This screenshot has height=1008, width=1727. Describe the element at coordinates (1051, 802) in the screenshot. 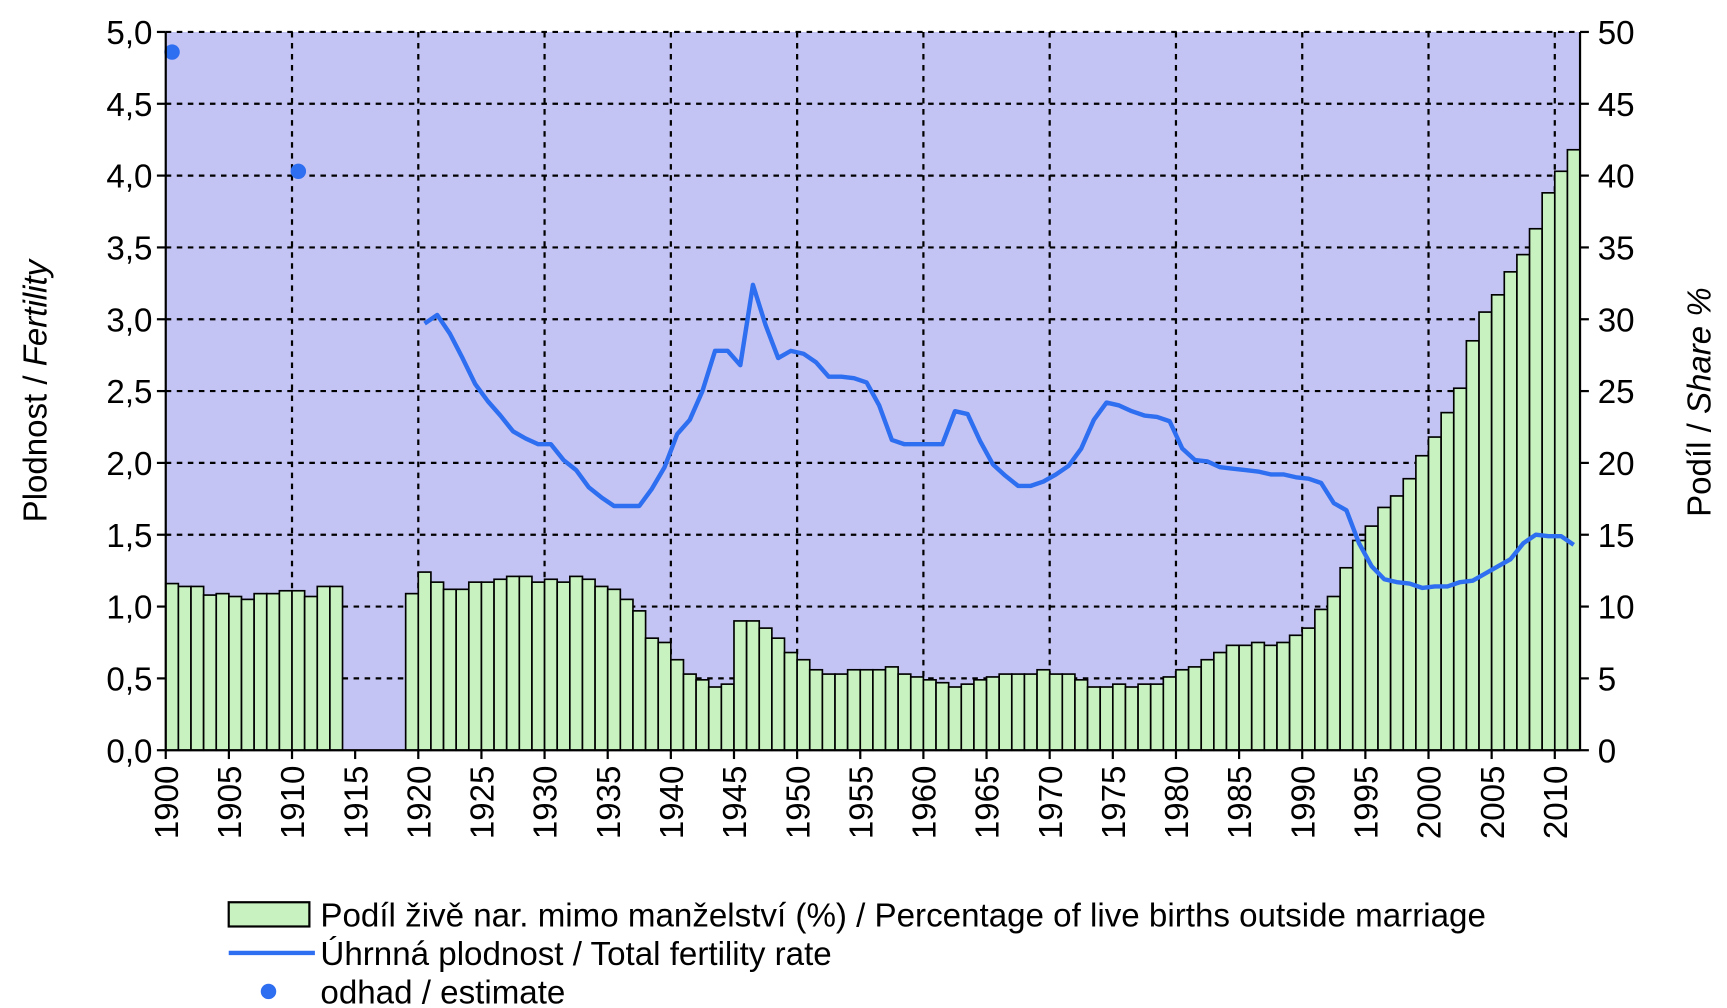

I see `x-tick-label: 1970` at that location.